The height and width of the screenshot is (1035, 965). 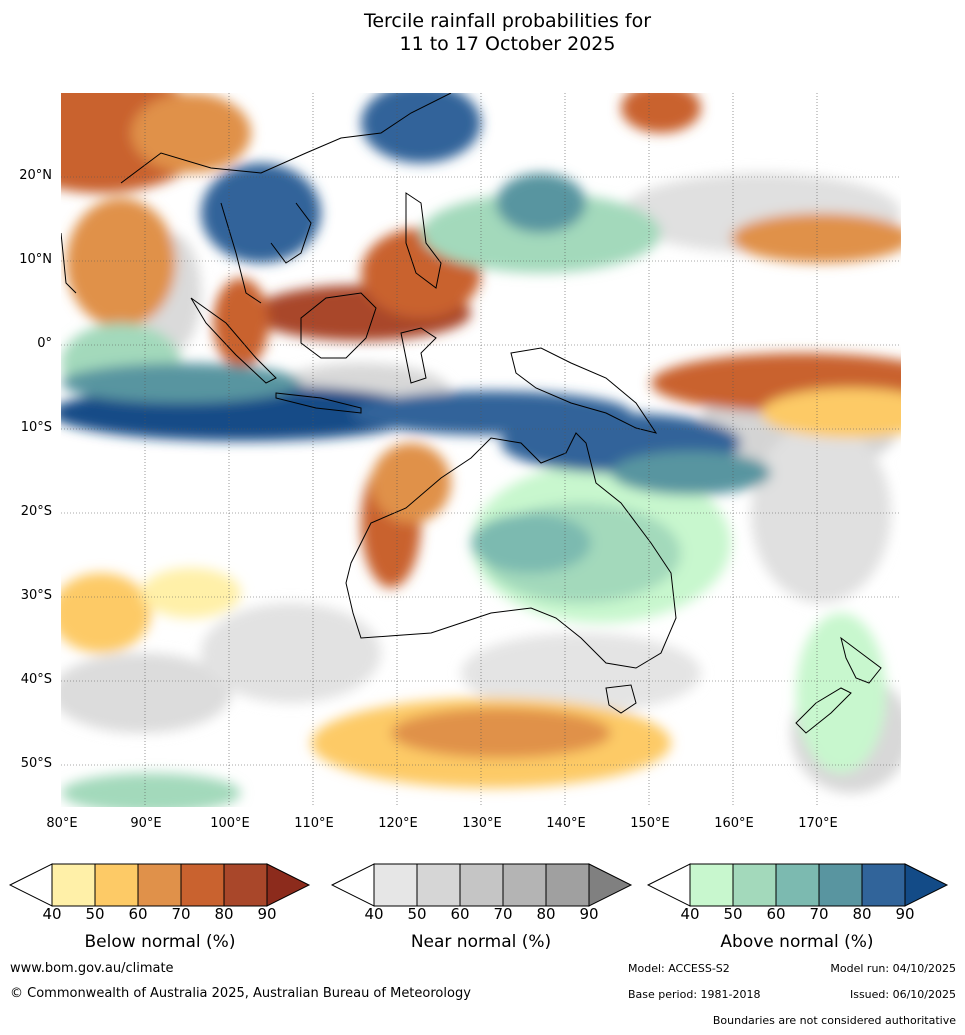 I want to click on lon-label-170e: 170°E, so click(x=818, y=823).